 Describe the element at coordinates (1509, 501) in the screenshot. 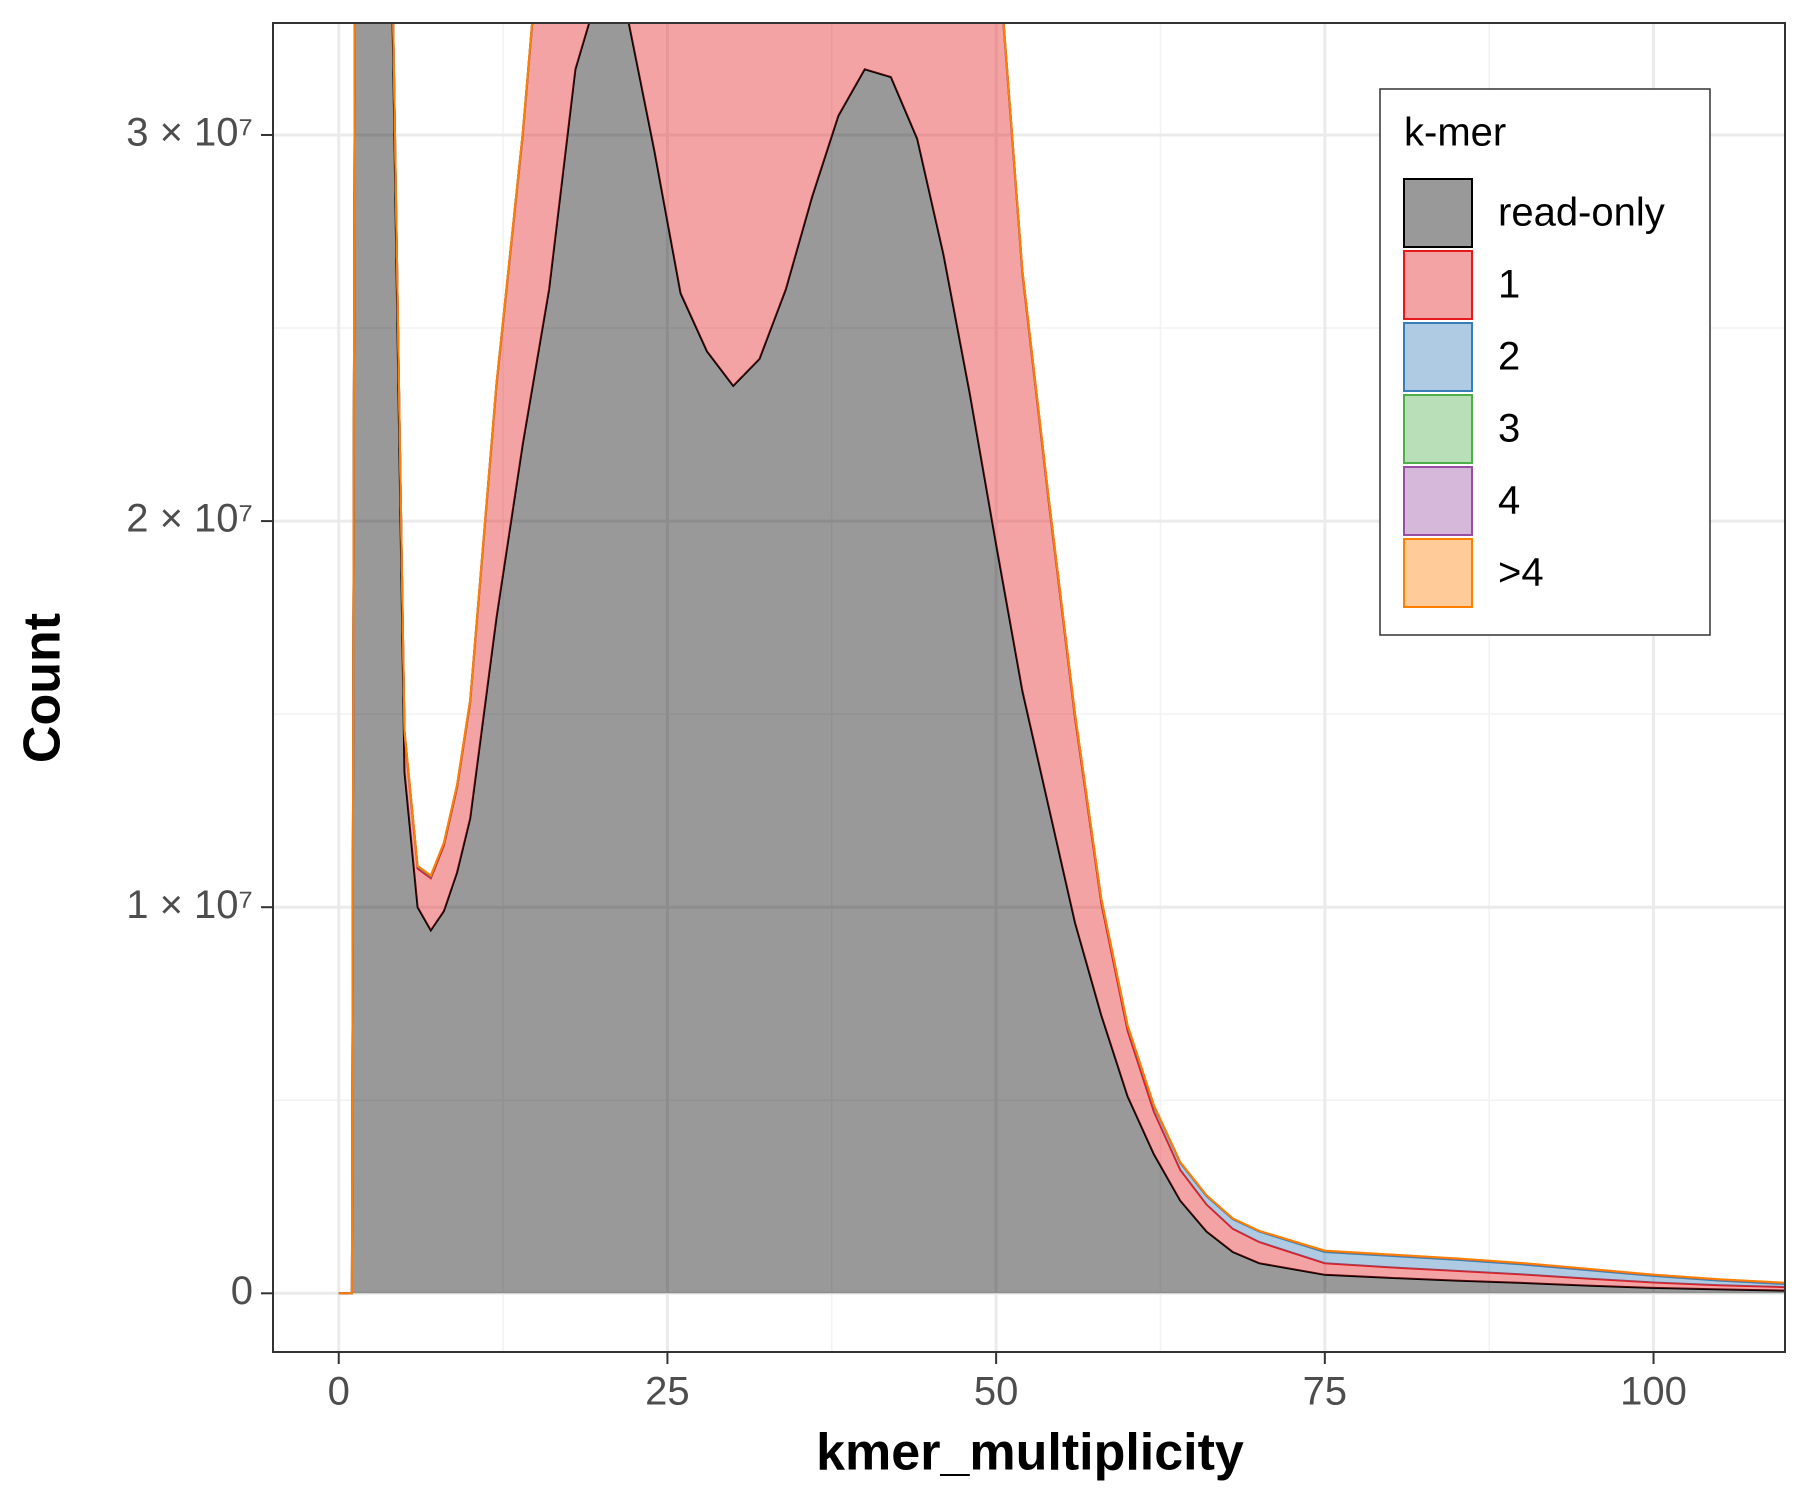

I see `legend-label: 4` at that location.